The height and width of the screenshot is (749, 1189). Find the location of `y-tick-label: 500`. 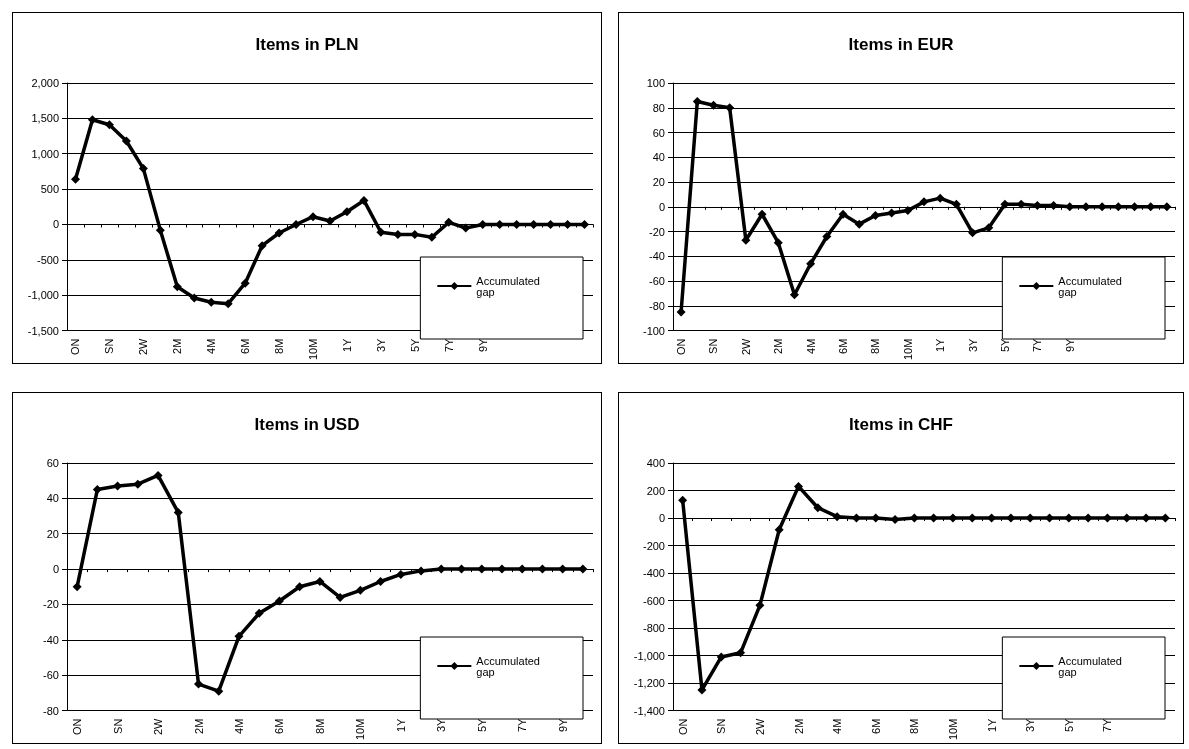

y-tick-label: 500 is located at coordinates (49, 189).